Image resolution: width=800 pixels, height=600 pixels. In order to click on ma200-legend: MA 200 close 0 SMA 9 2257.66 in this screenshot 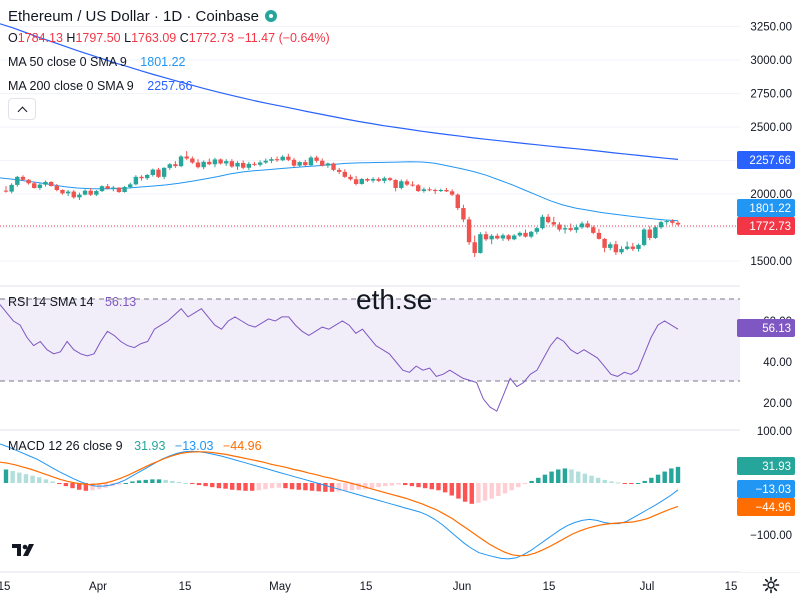, I will do `click(100, 86)`.